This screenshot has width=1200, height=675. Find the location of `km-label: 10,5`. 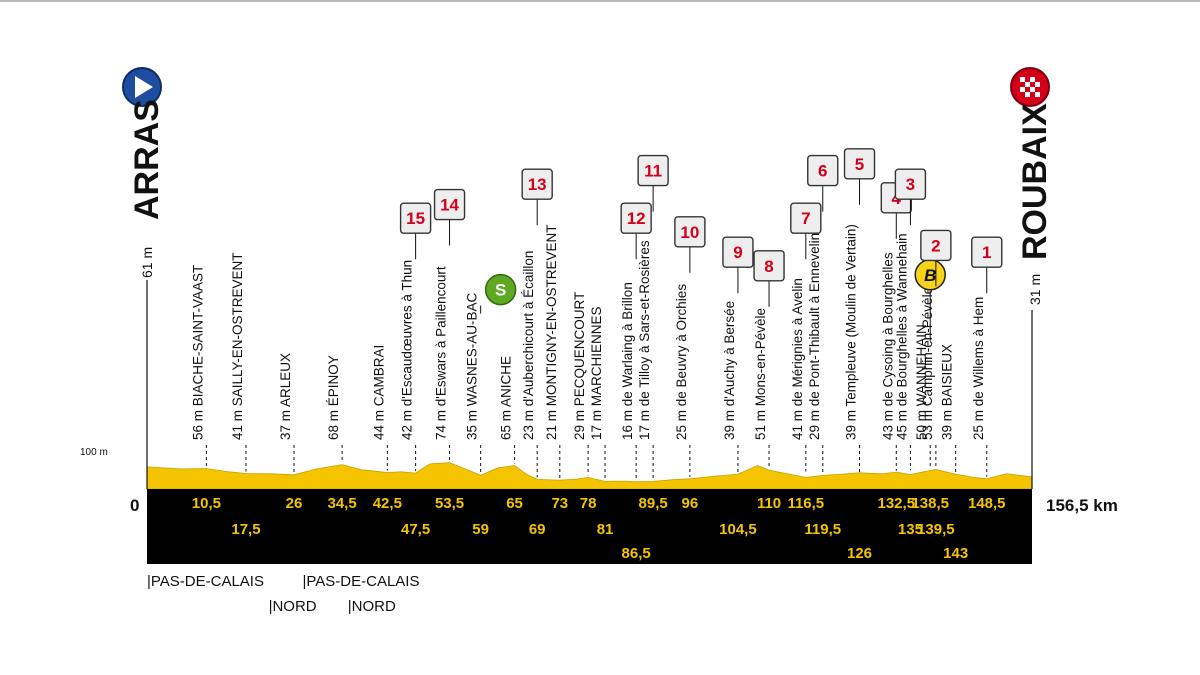

km-label: 10,5 is located at coordinates (206, 503).